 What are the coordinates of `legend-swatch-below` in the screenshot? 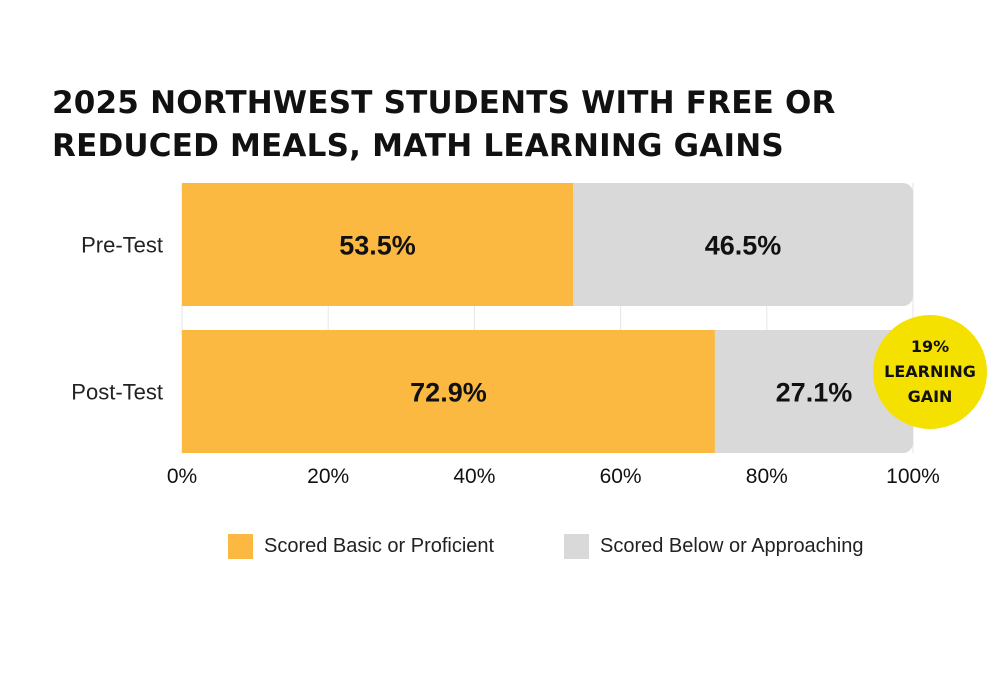 It's located at (576, 546).